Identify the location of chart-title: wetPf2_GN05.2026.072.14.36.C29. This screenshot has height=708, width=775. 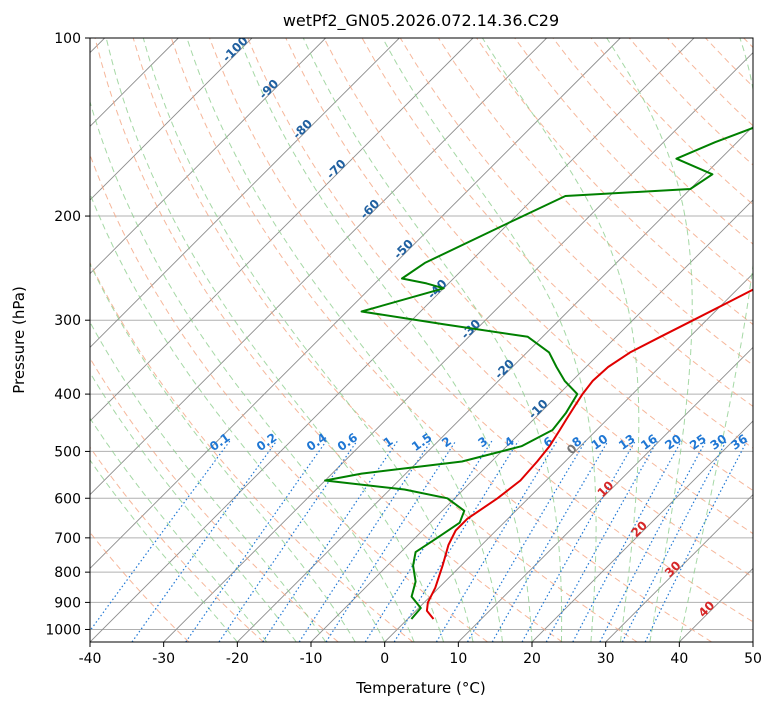
(421, 21).